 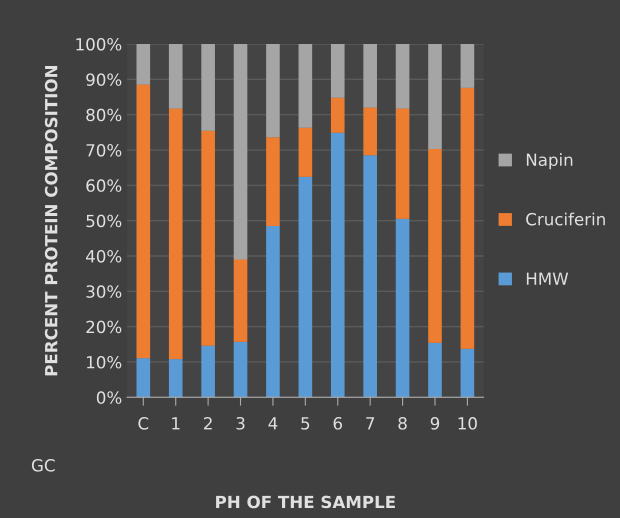 I want to click on y-tick-label: 30%, so click(x=104, y=291).